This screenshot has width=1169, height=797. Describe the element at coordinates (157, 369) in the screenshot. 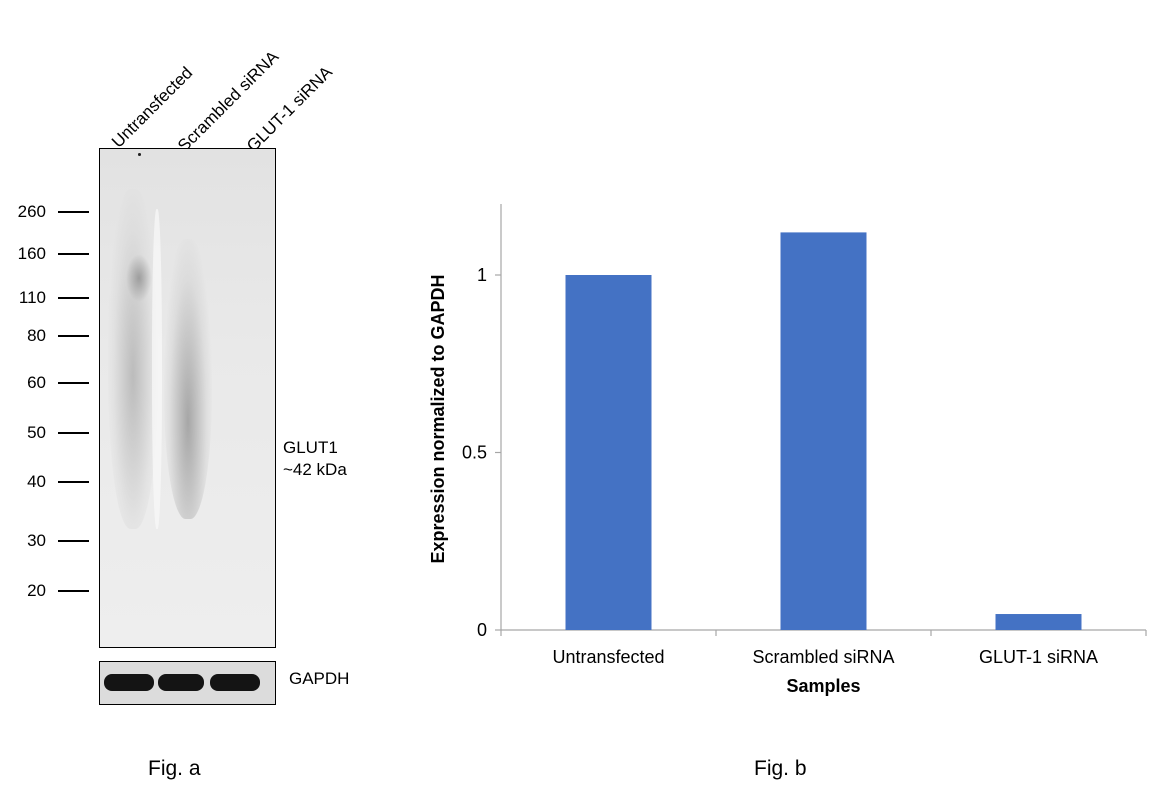

I see `lane-gap` at that location.